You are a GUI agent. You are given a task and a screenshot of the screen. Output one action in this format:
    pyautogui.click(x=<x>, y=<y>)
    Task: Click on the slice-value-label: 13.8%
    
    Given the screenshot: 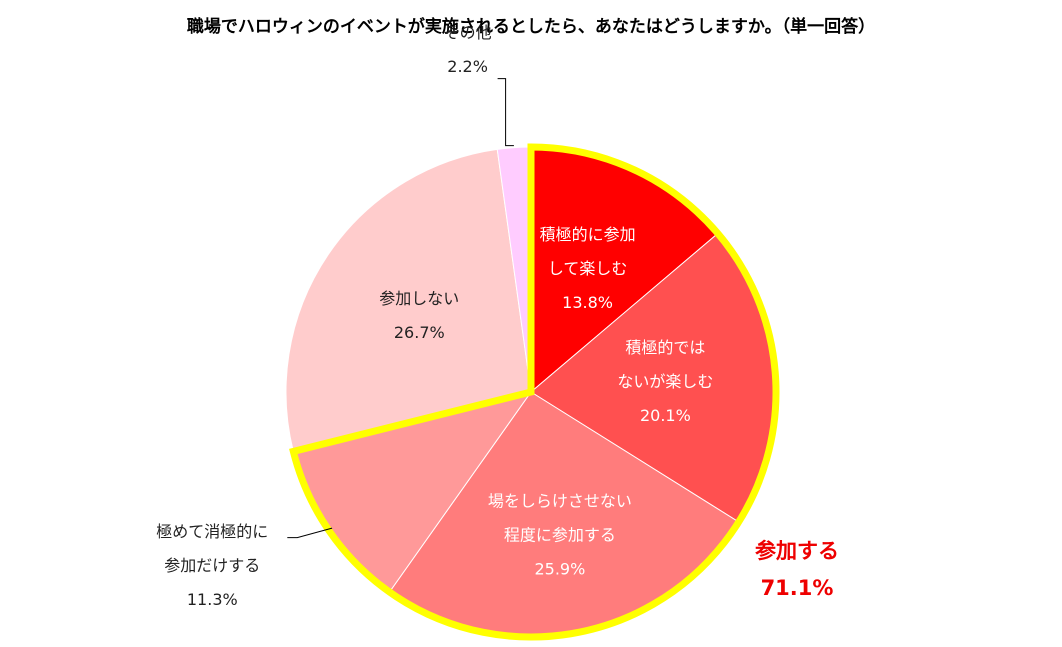 What is the action you would take?
    pyautogui.click(x=587, y=302)
    